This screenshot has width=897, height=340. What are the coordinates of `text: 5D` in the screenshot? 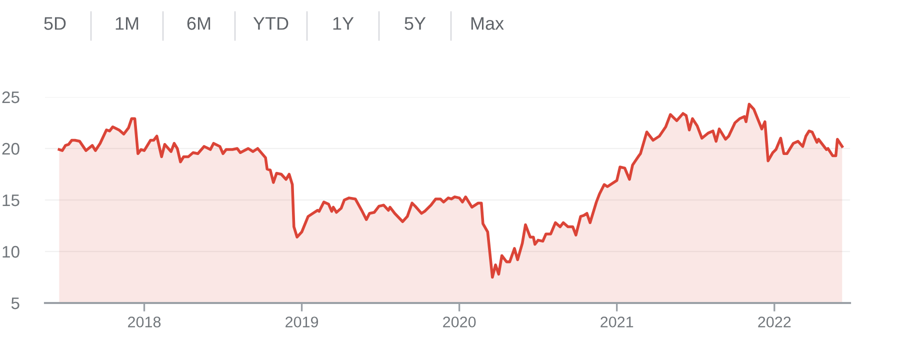 It's located at (55, 23).